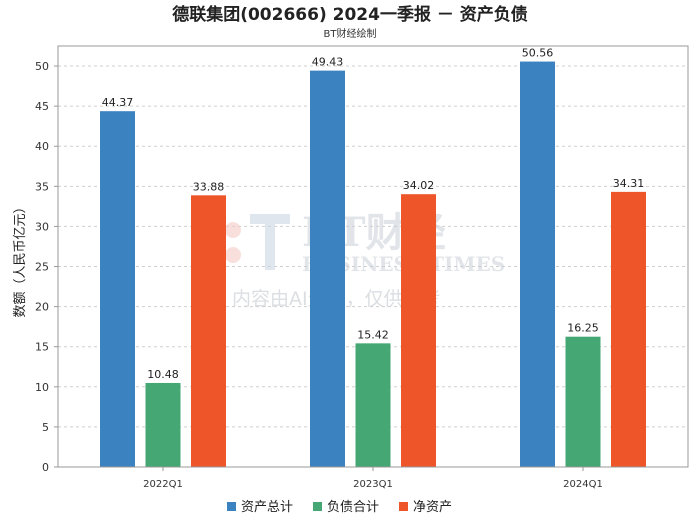 The image size is (700, 524). What do you see at coordinates (163, 484) in the screenshot?
I see `x-tick-label: 2022Q1` at bounding box center [163, 484].